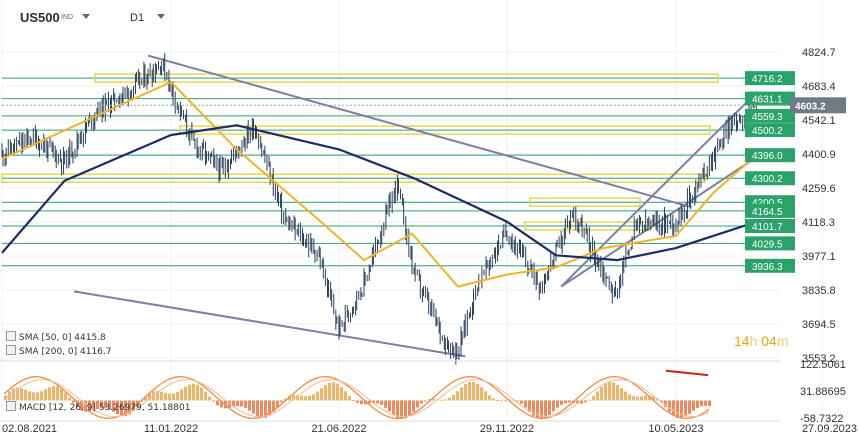  What do you see at coordinates (169, 408) in the screenshot?
I see `macd-signal-value: 51.18801` at bounding box center [169, 408].